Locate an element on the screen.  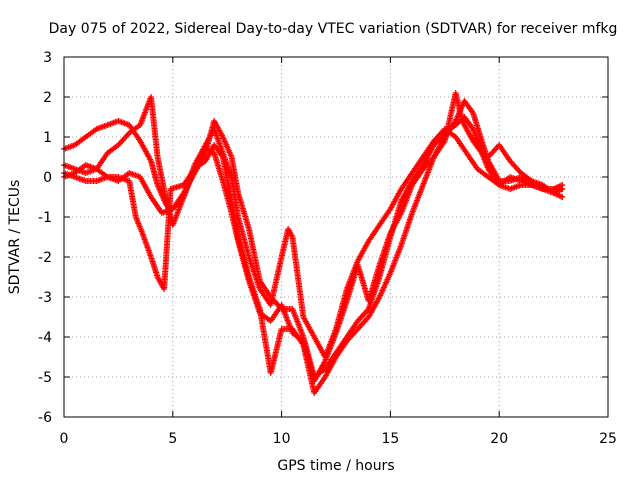
y-tick-label: 2 is located at coordinates (47, 98).